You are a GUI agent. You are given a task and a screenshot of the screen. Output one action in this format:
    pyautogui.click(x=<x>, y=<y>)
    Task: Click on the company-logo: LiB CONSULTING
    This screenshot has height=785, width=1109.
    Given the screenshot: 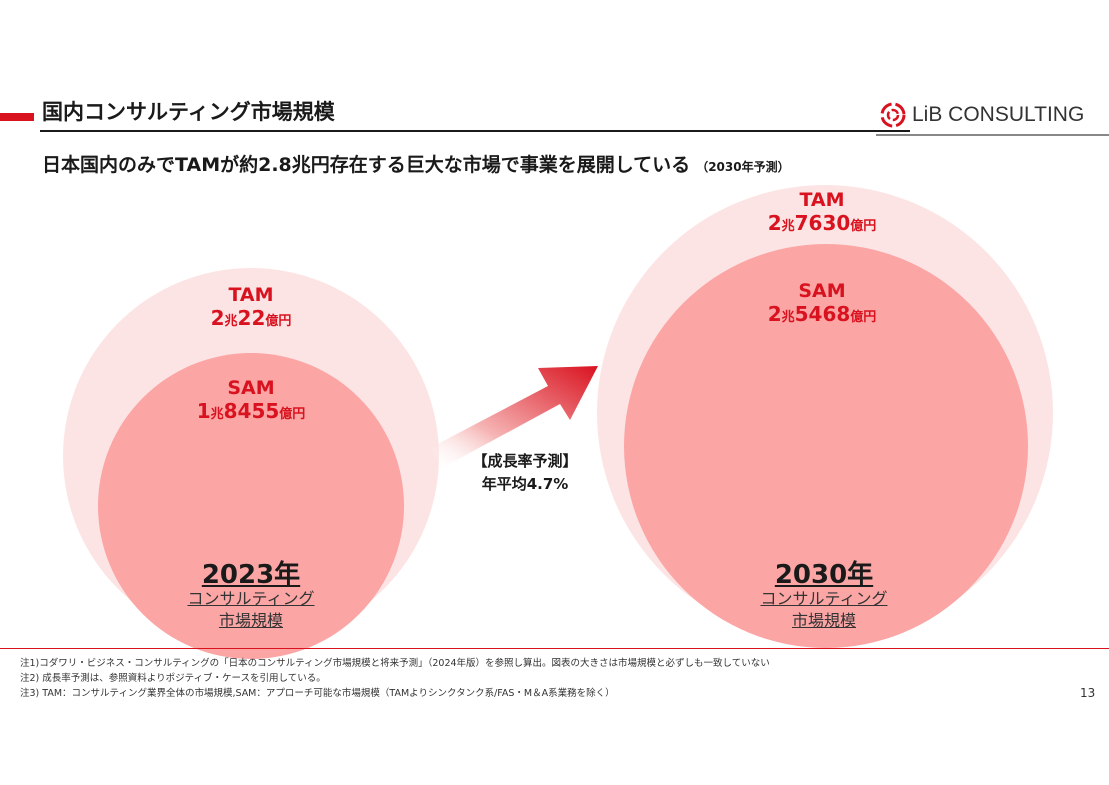 What is the action you would take?
    pyautogui.click(x=982, y=115)
    